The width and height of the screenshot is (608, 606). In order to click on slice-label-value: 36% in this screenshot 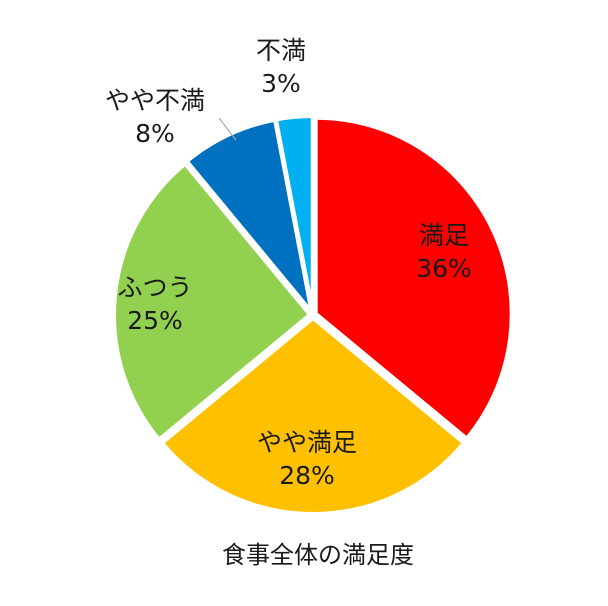, I will do `click(444, 268)`.